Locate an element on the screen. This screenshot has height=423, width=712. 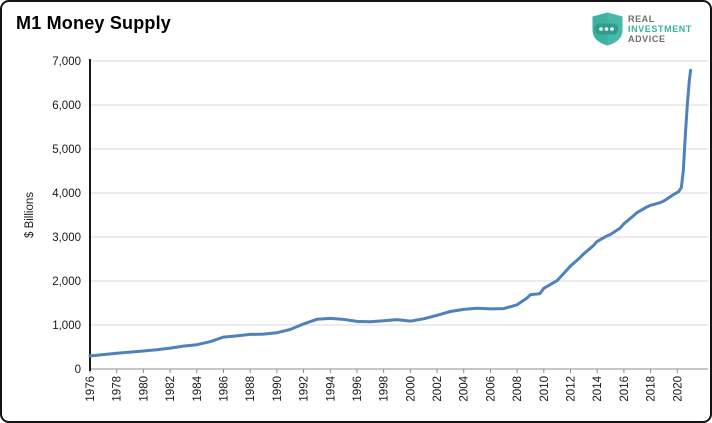
x-tick-label: 2012 is located at coordinates (572, 389).